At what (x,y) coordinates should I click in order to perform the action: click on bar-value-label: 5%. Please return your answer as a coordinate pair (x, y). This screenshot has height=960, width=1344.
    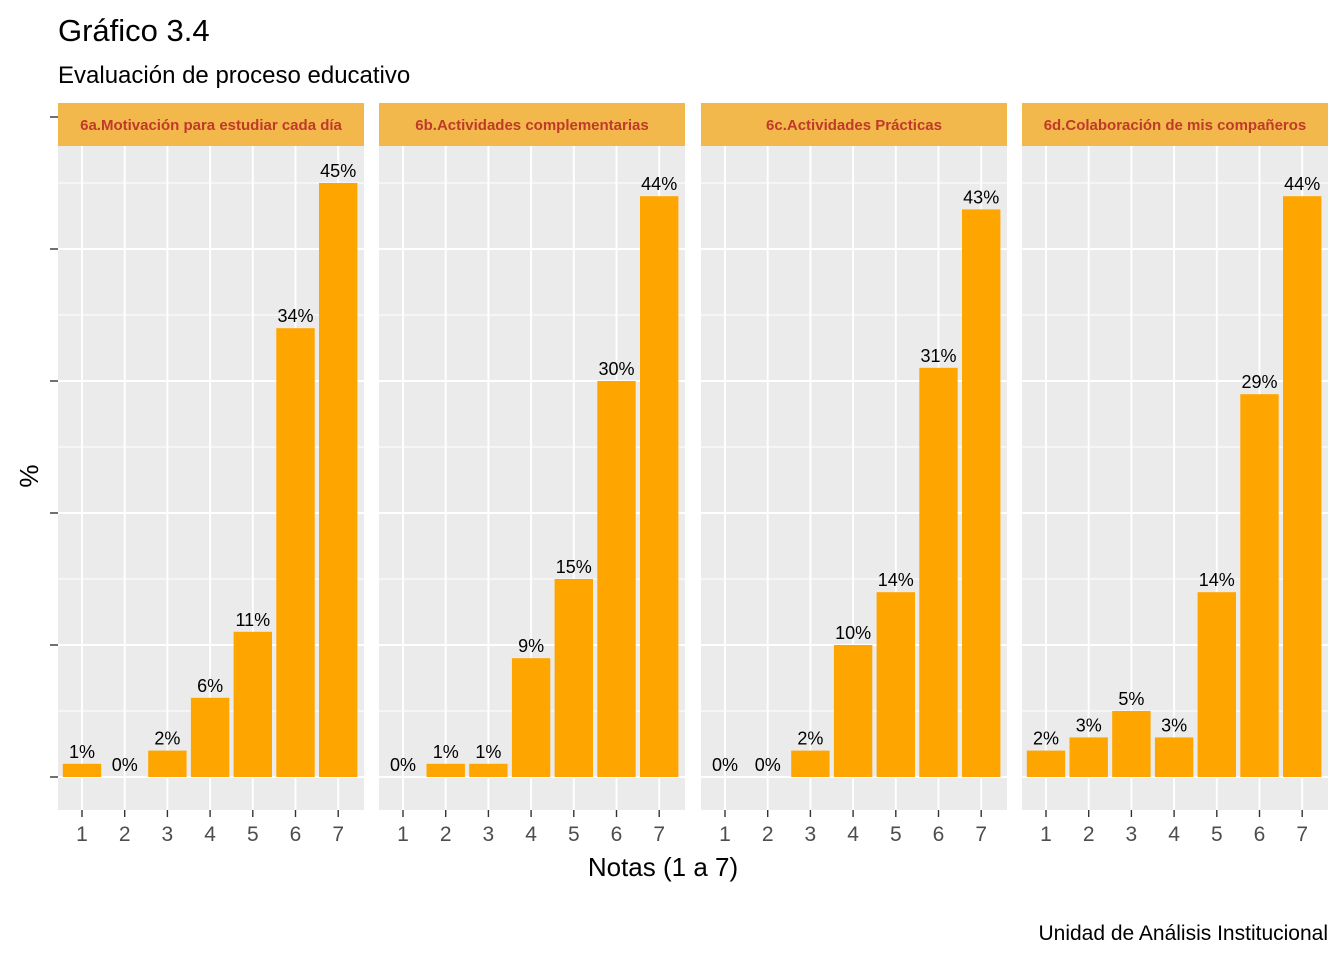
    Looking at the image, I should click on (1131, 699).